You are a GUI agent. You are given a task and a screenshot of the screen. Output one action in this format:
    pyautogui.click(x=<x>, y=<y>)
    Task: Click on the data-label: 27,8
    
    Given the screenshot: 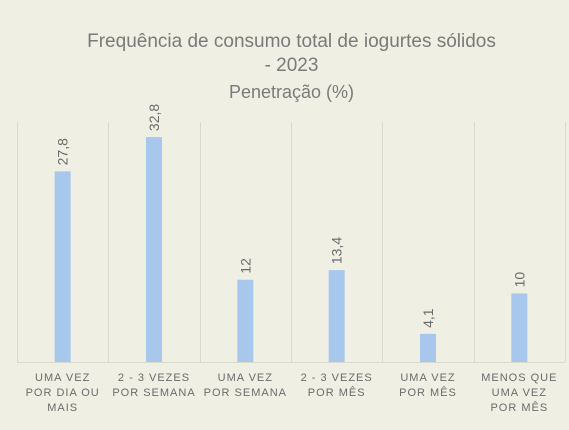 What is the action you would take?
    pyautogui.click(x=63, y=151)
    